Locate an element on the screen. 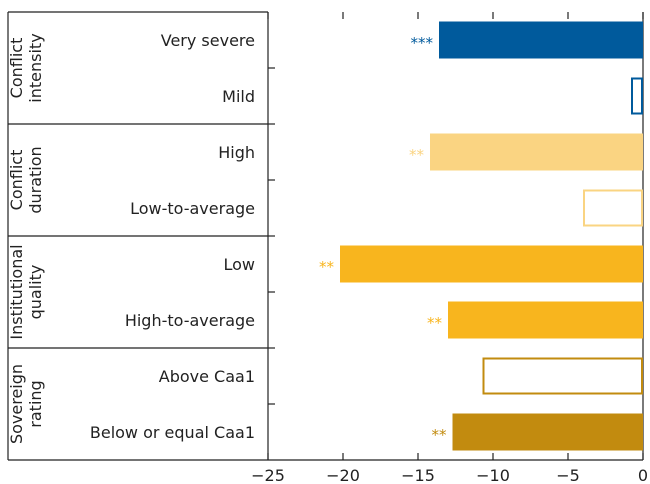 This screenshot has width=650, height=484. x-tick-label: 0 is located at coordinates (643, 475).